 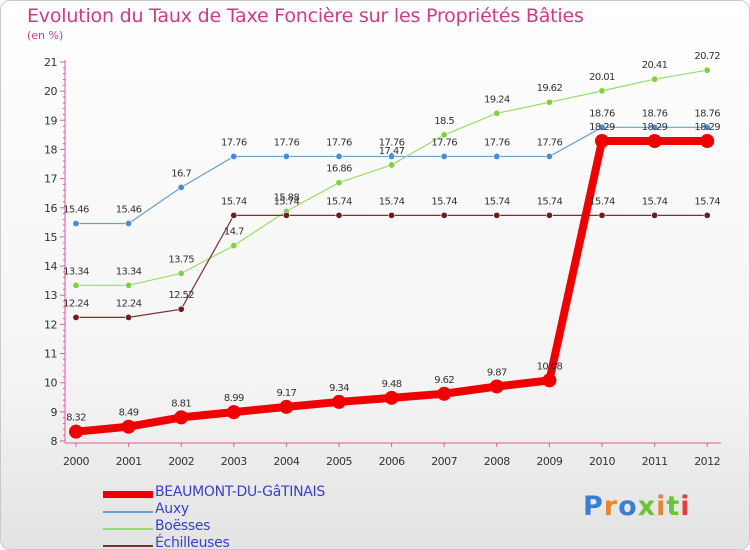 I want to click on y-tick-label: 16, so click(x=50, y=208).